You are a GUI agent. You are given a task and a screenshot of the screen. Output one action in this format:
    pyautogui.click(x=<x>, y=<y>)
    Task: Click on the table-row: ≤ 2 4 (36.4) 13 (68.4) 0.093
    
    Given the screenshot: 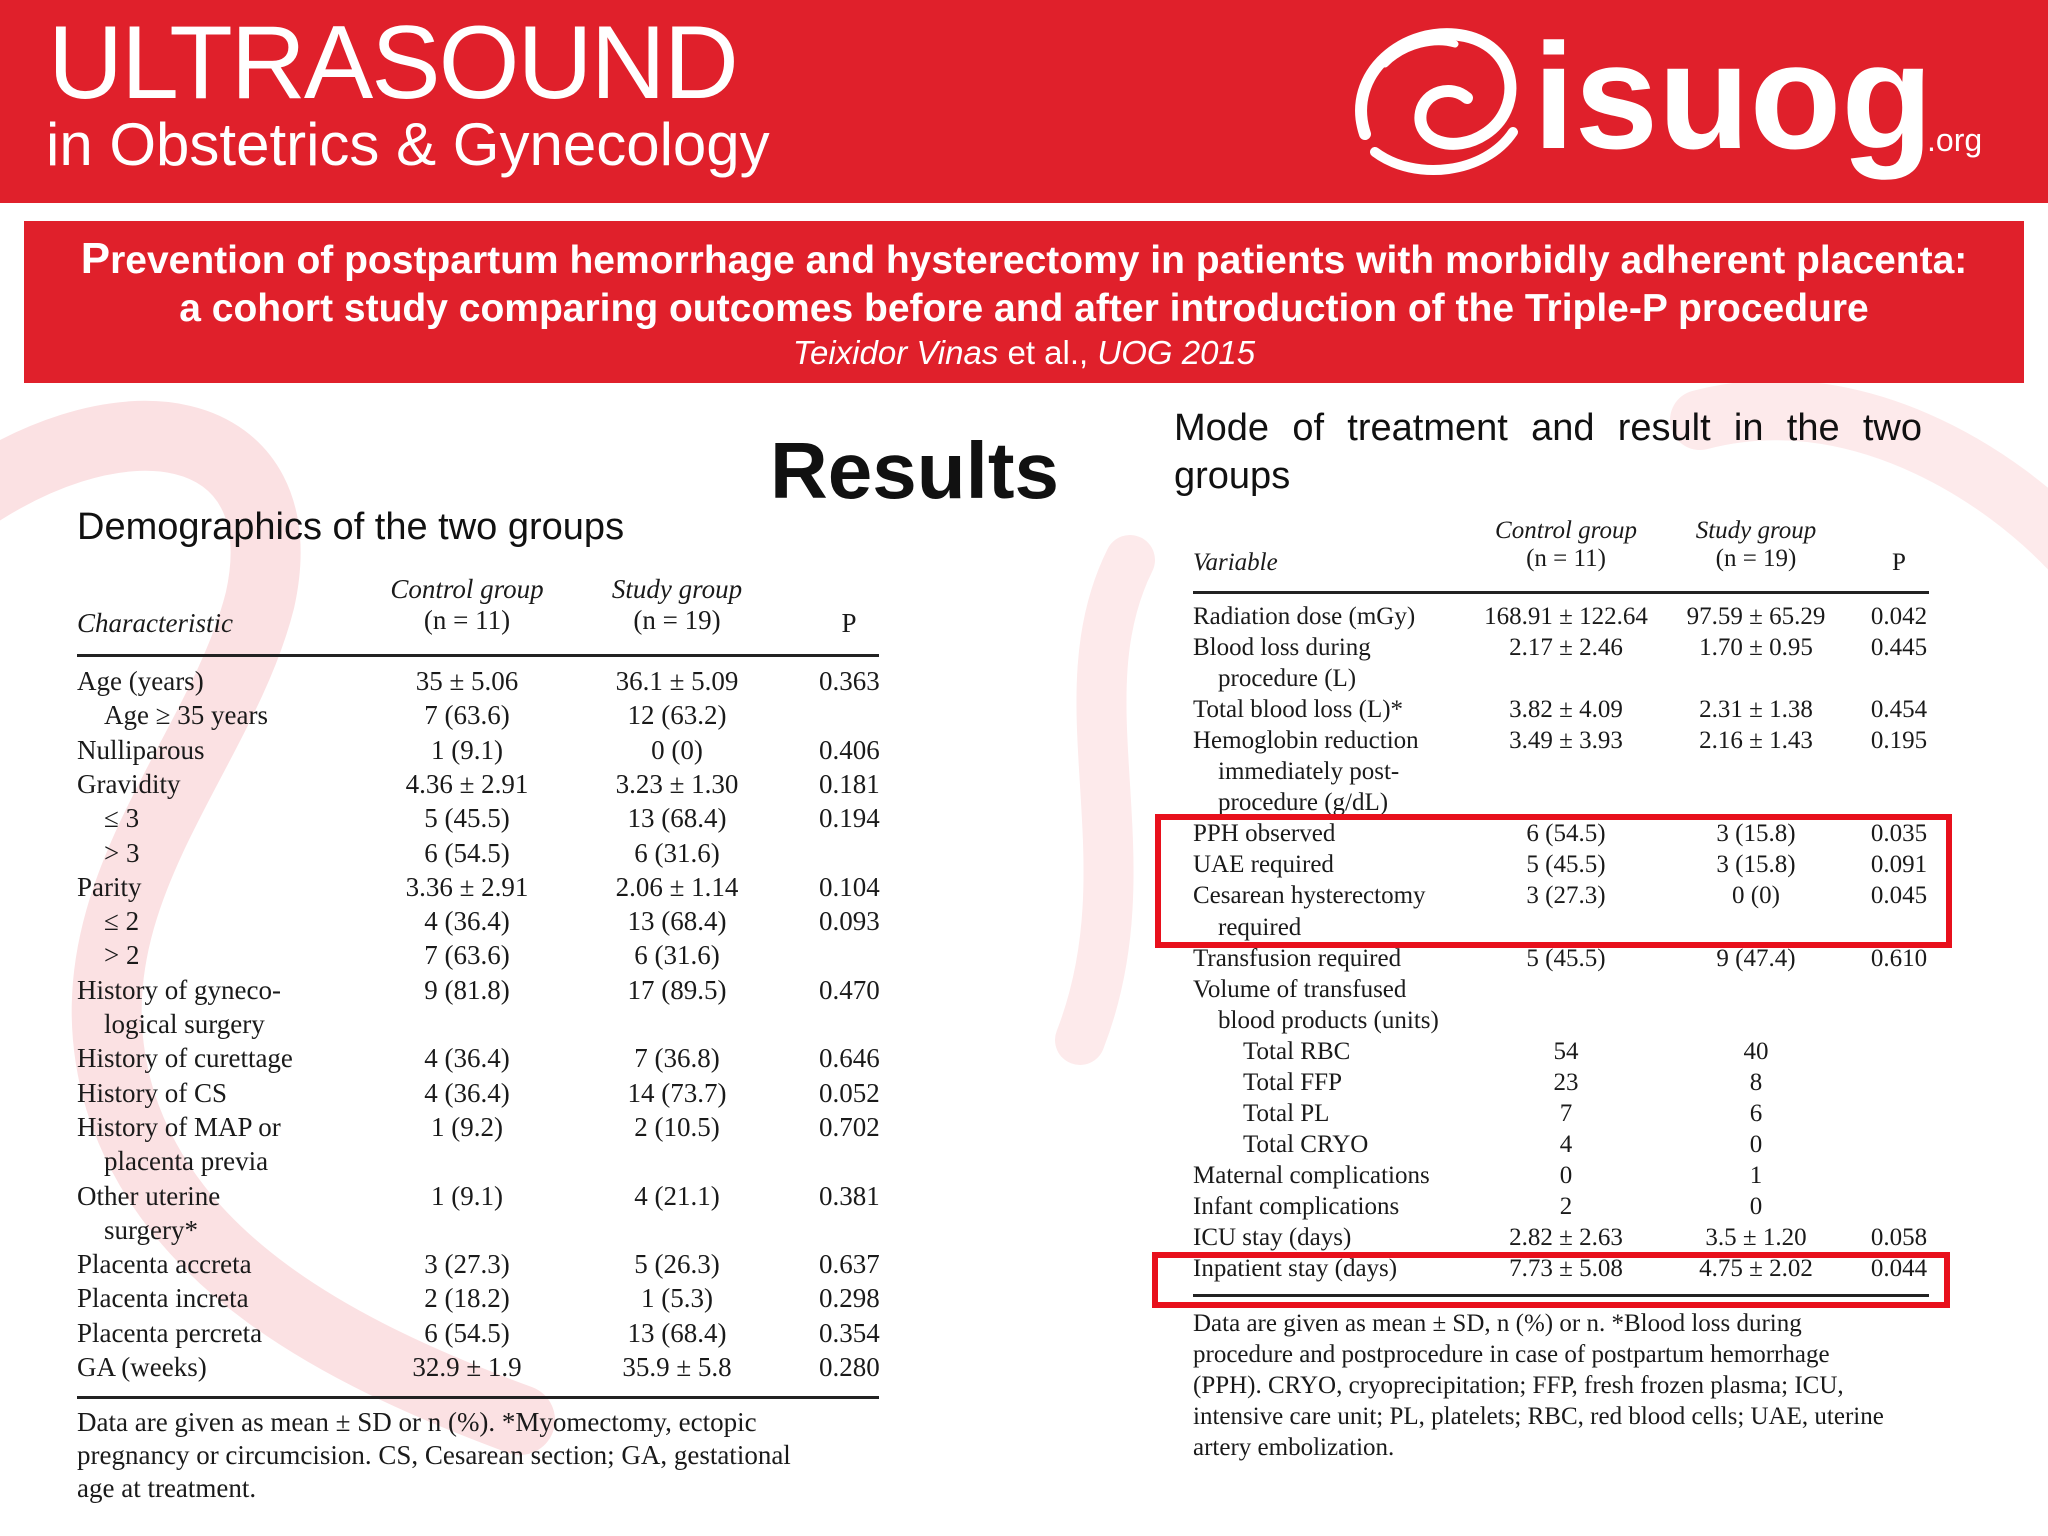 What is the action you would take?
    pyautogui.click(x=478, y=921)
    